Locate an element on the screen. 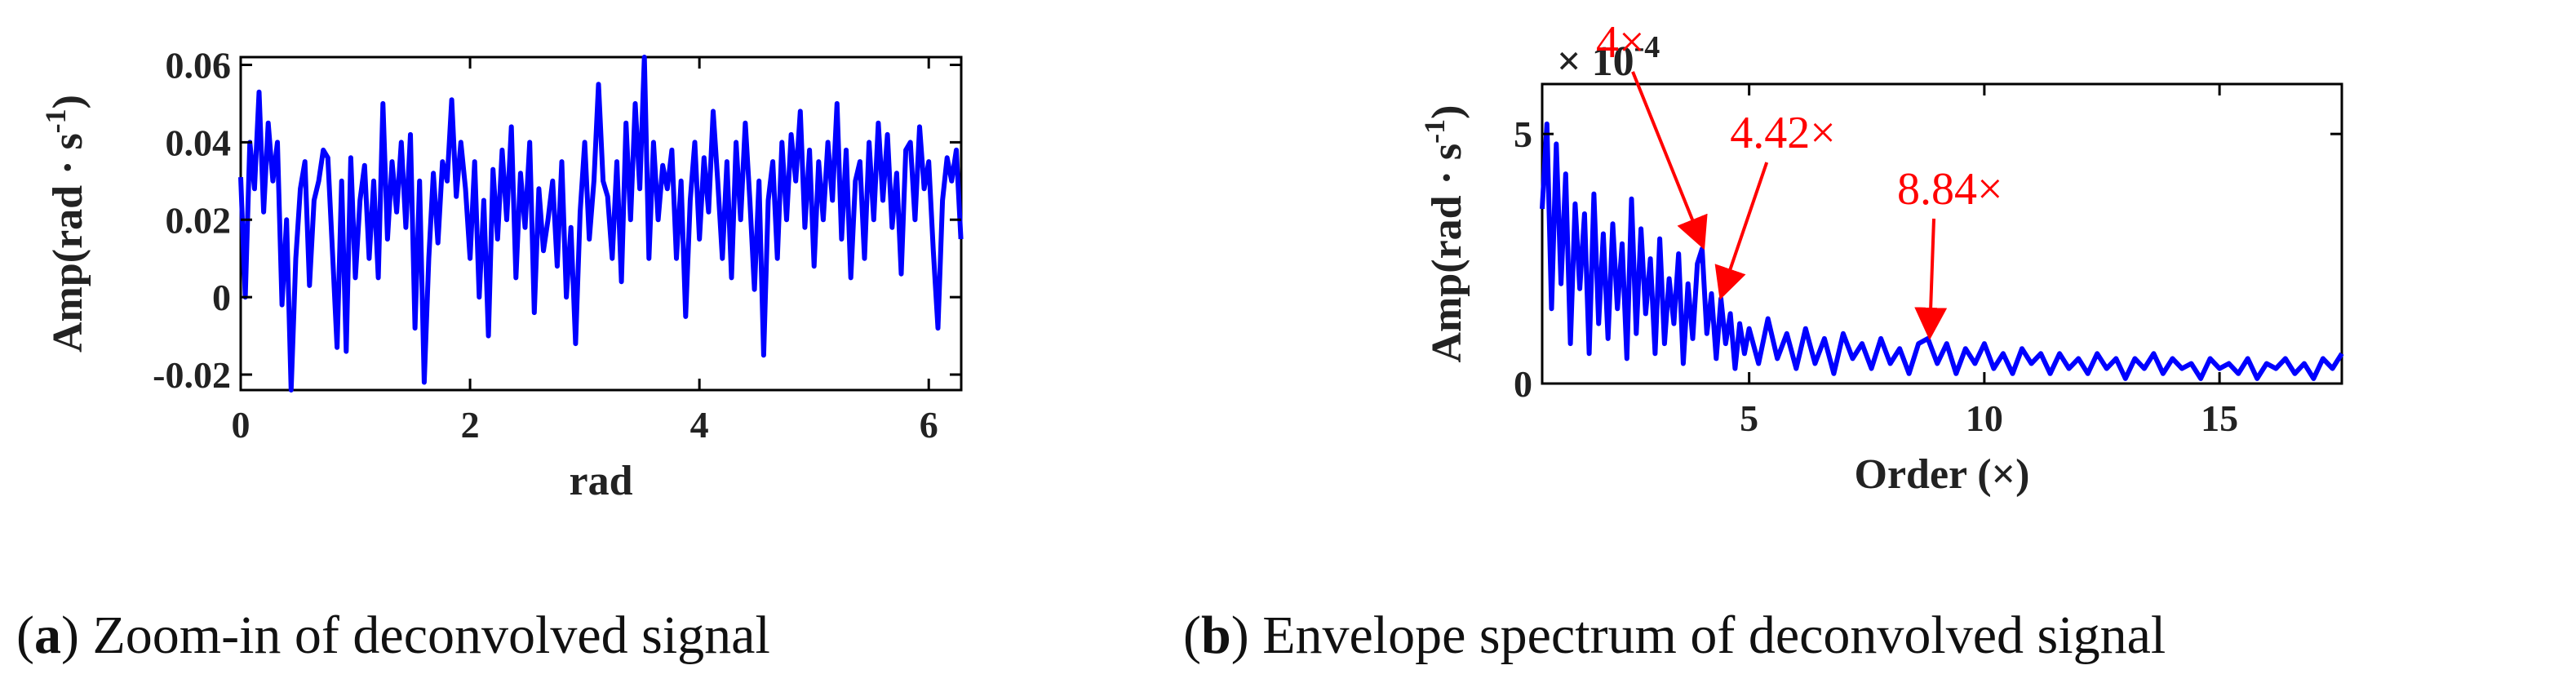 This screenshot has width=2576, height=692. caption-a: (a) Zoom-in of deconvolved signal is located at coordinates (393, 635).